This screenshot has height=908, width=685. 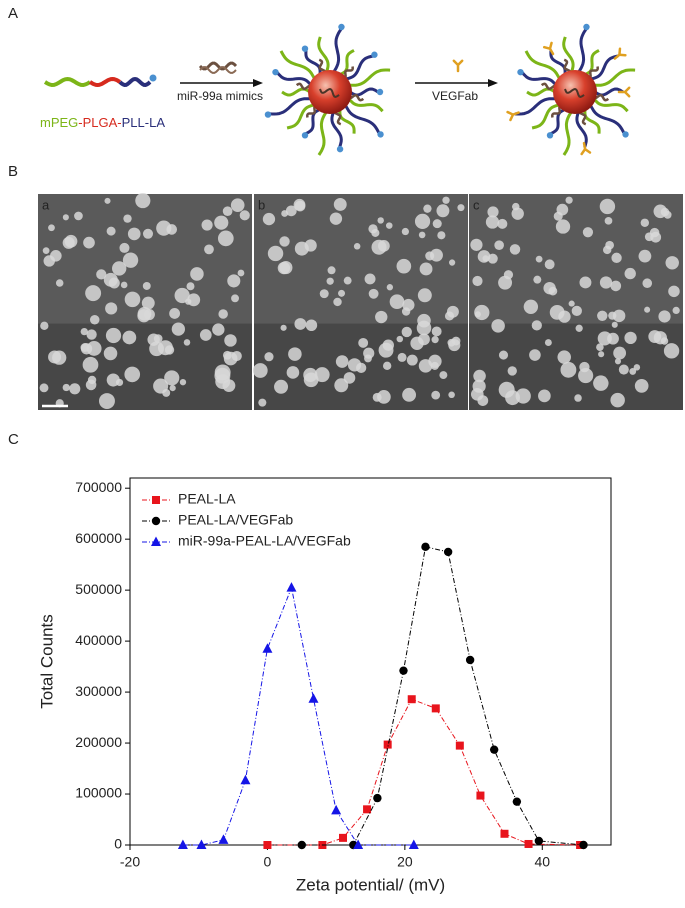 I want to click on polymer-part: -PLGA-, so click(x=99, y=122).